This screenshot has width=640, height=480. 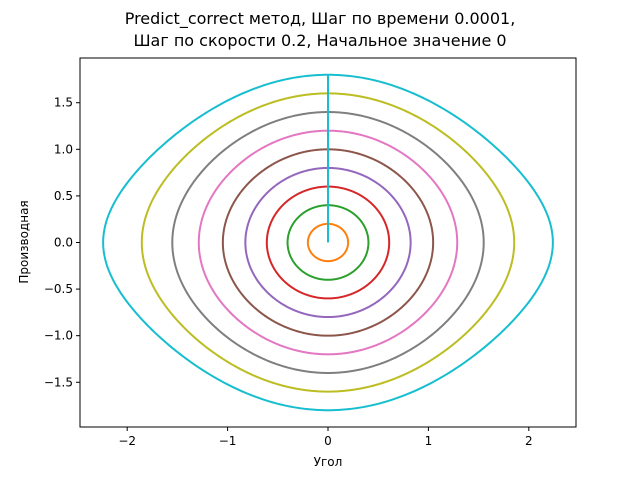 What do you see at coordinates (24, 241) in the screenshot?
I see `y-axis-label: Производная` at bounding box center [24, 241].